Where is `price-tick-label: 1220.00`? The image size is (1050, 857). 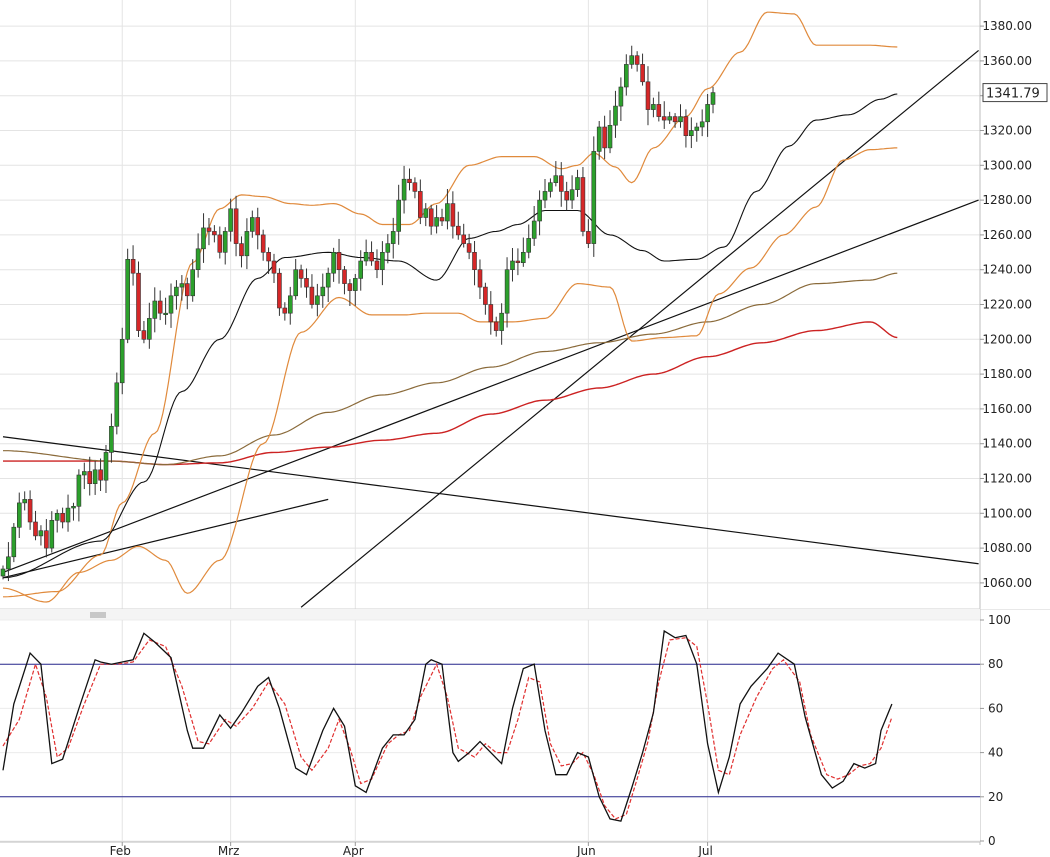 price-tick-label: 1220.00 is located at coordinates (1007, 305).